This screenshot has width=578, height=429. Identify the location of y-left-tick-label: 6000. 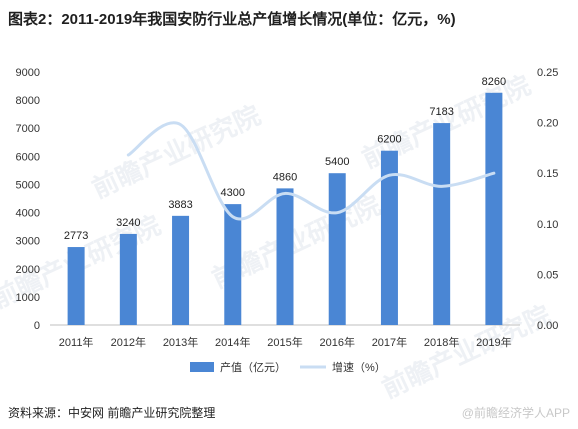
(28, 157).